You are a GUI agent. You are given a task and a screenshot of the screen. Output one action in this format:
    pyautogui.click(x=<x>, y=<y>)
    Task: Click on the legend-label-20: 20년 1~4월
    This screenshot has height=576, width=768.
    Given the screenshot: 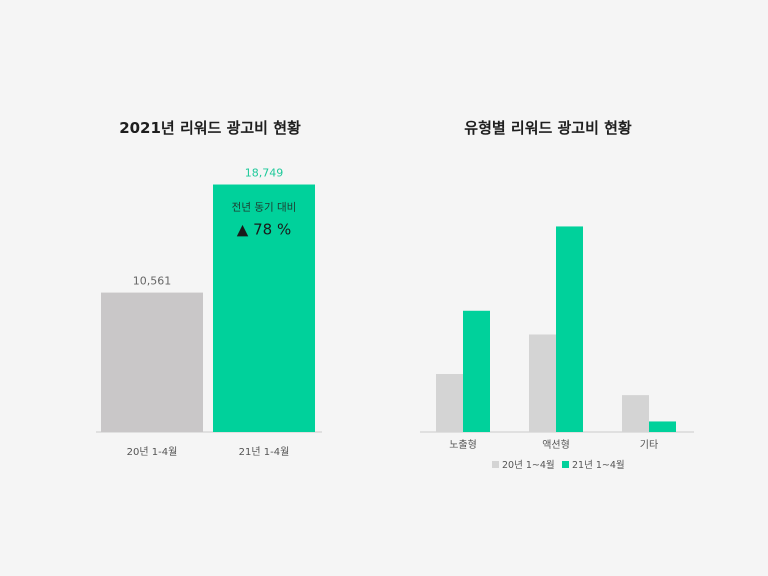 What is the action you would take?
    pyautogui.click(x=528, y=465)
    